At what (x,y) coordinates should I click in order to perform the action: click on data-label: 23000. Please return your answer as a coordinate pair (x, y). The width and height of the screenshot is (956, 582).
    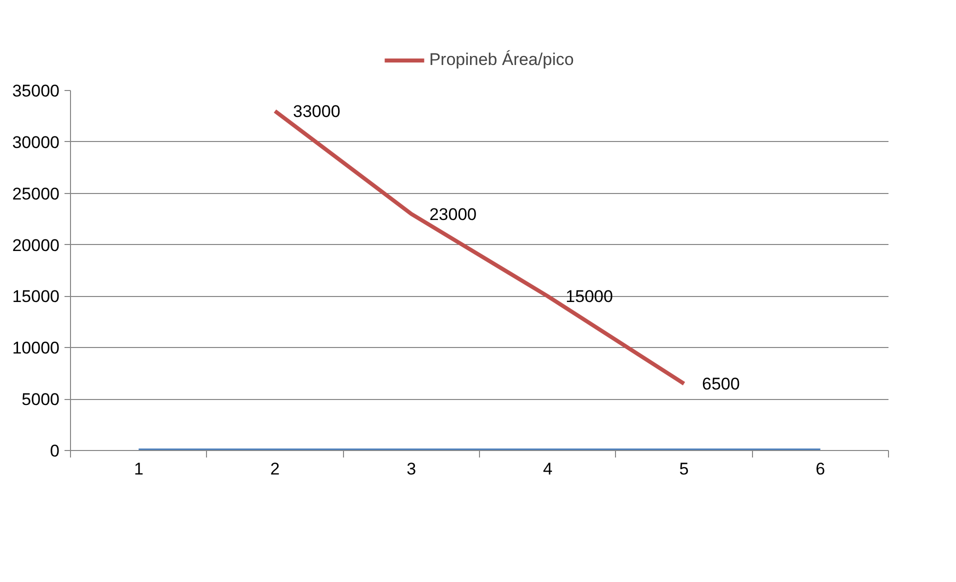
    Looking at the image, I should click on (453, 214).